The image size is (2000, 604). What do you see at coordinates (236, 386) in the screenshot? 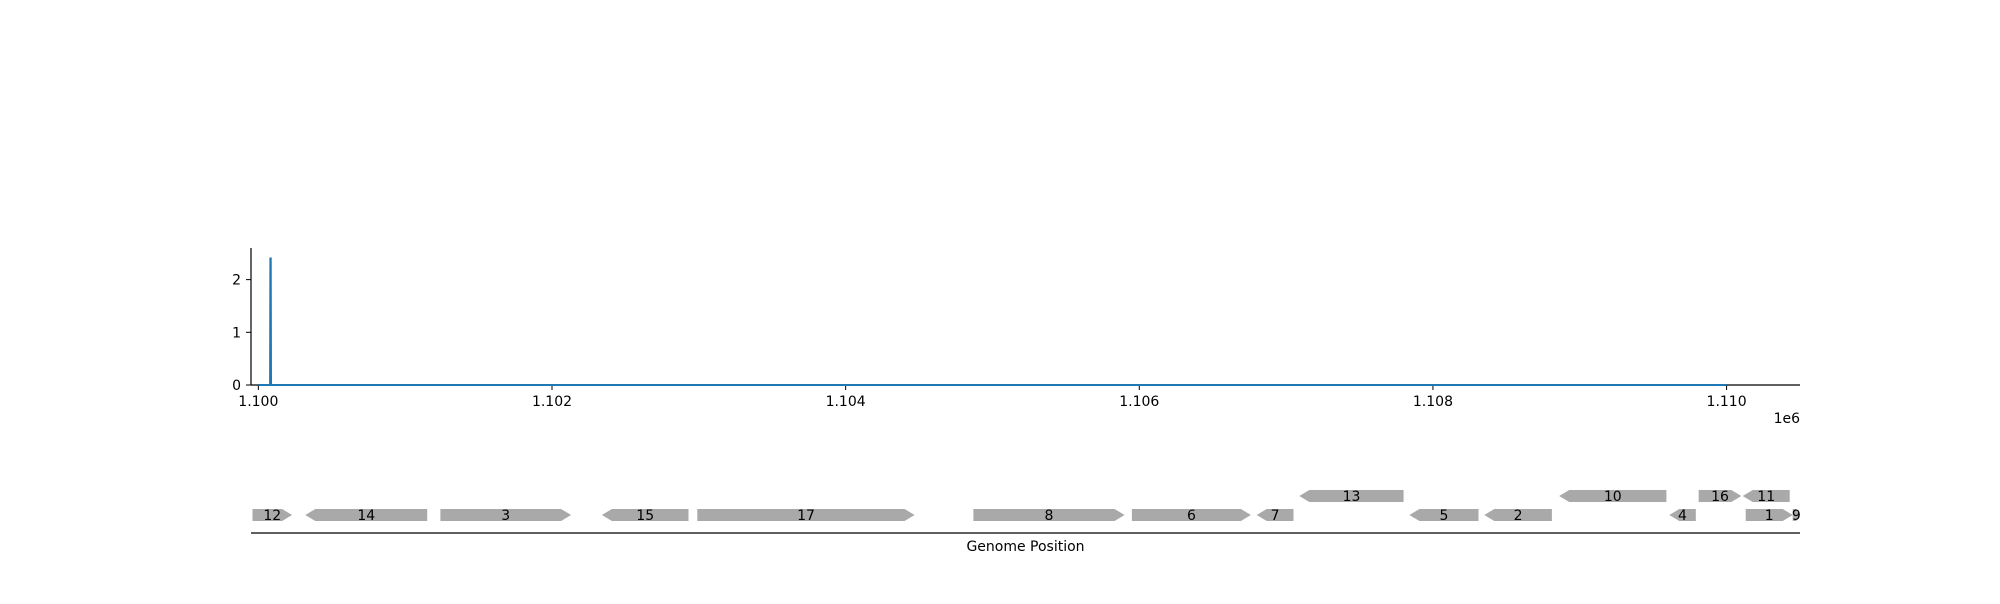
I see `y-tick-label: 0` at bounding box center [236, 386].